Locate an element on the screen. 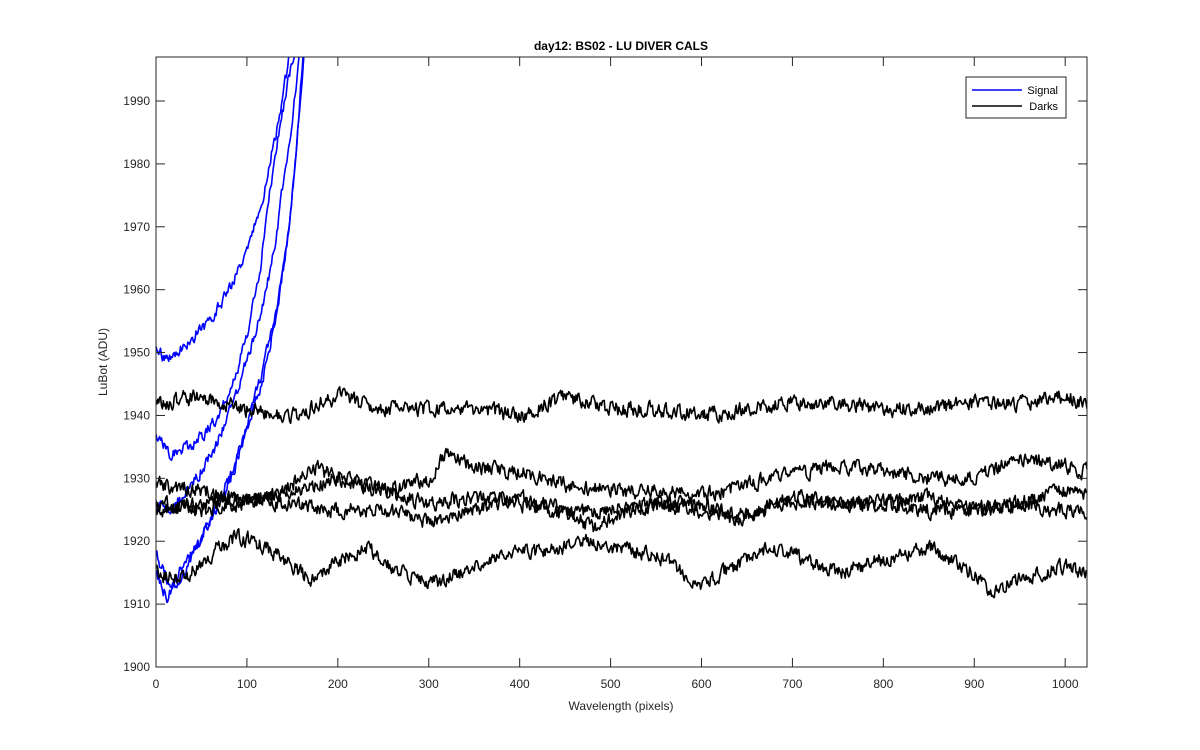  y-tick-label: 1940 is located at coordinates (136, 415).